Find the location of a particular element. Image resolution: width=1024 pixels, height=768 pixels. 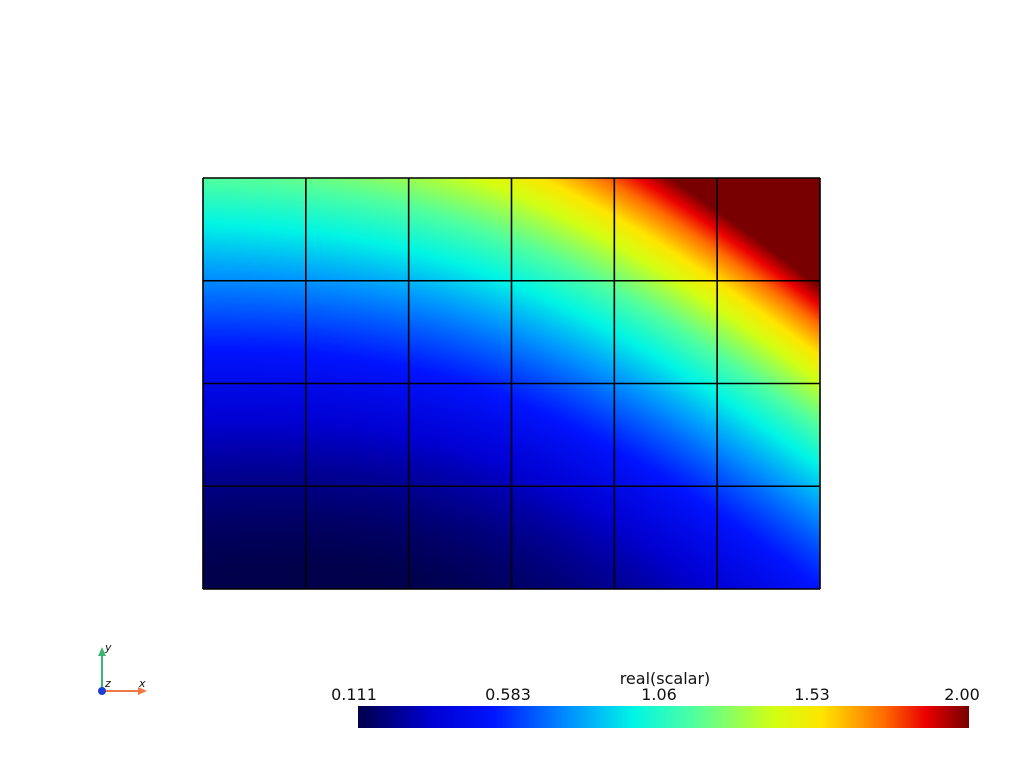

scalar-bar-tick: 0.111 is located at coordinates (354, 694).